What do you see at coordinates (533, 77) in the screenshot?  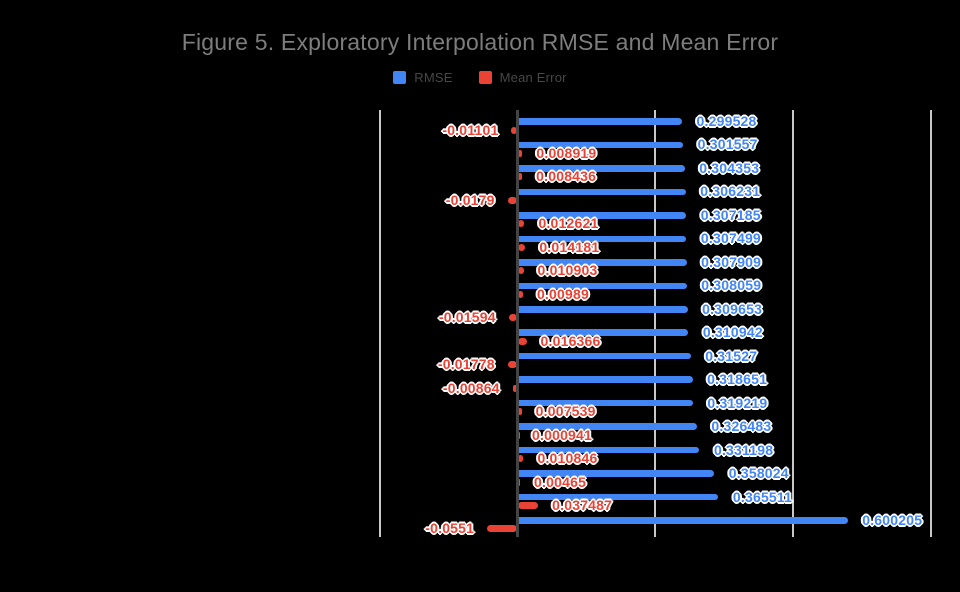 I see `legend-label-mean-error: Mean Error` at bounding box center [533, 77].